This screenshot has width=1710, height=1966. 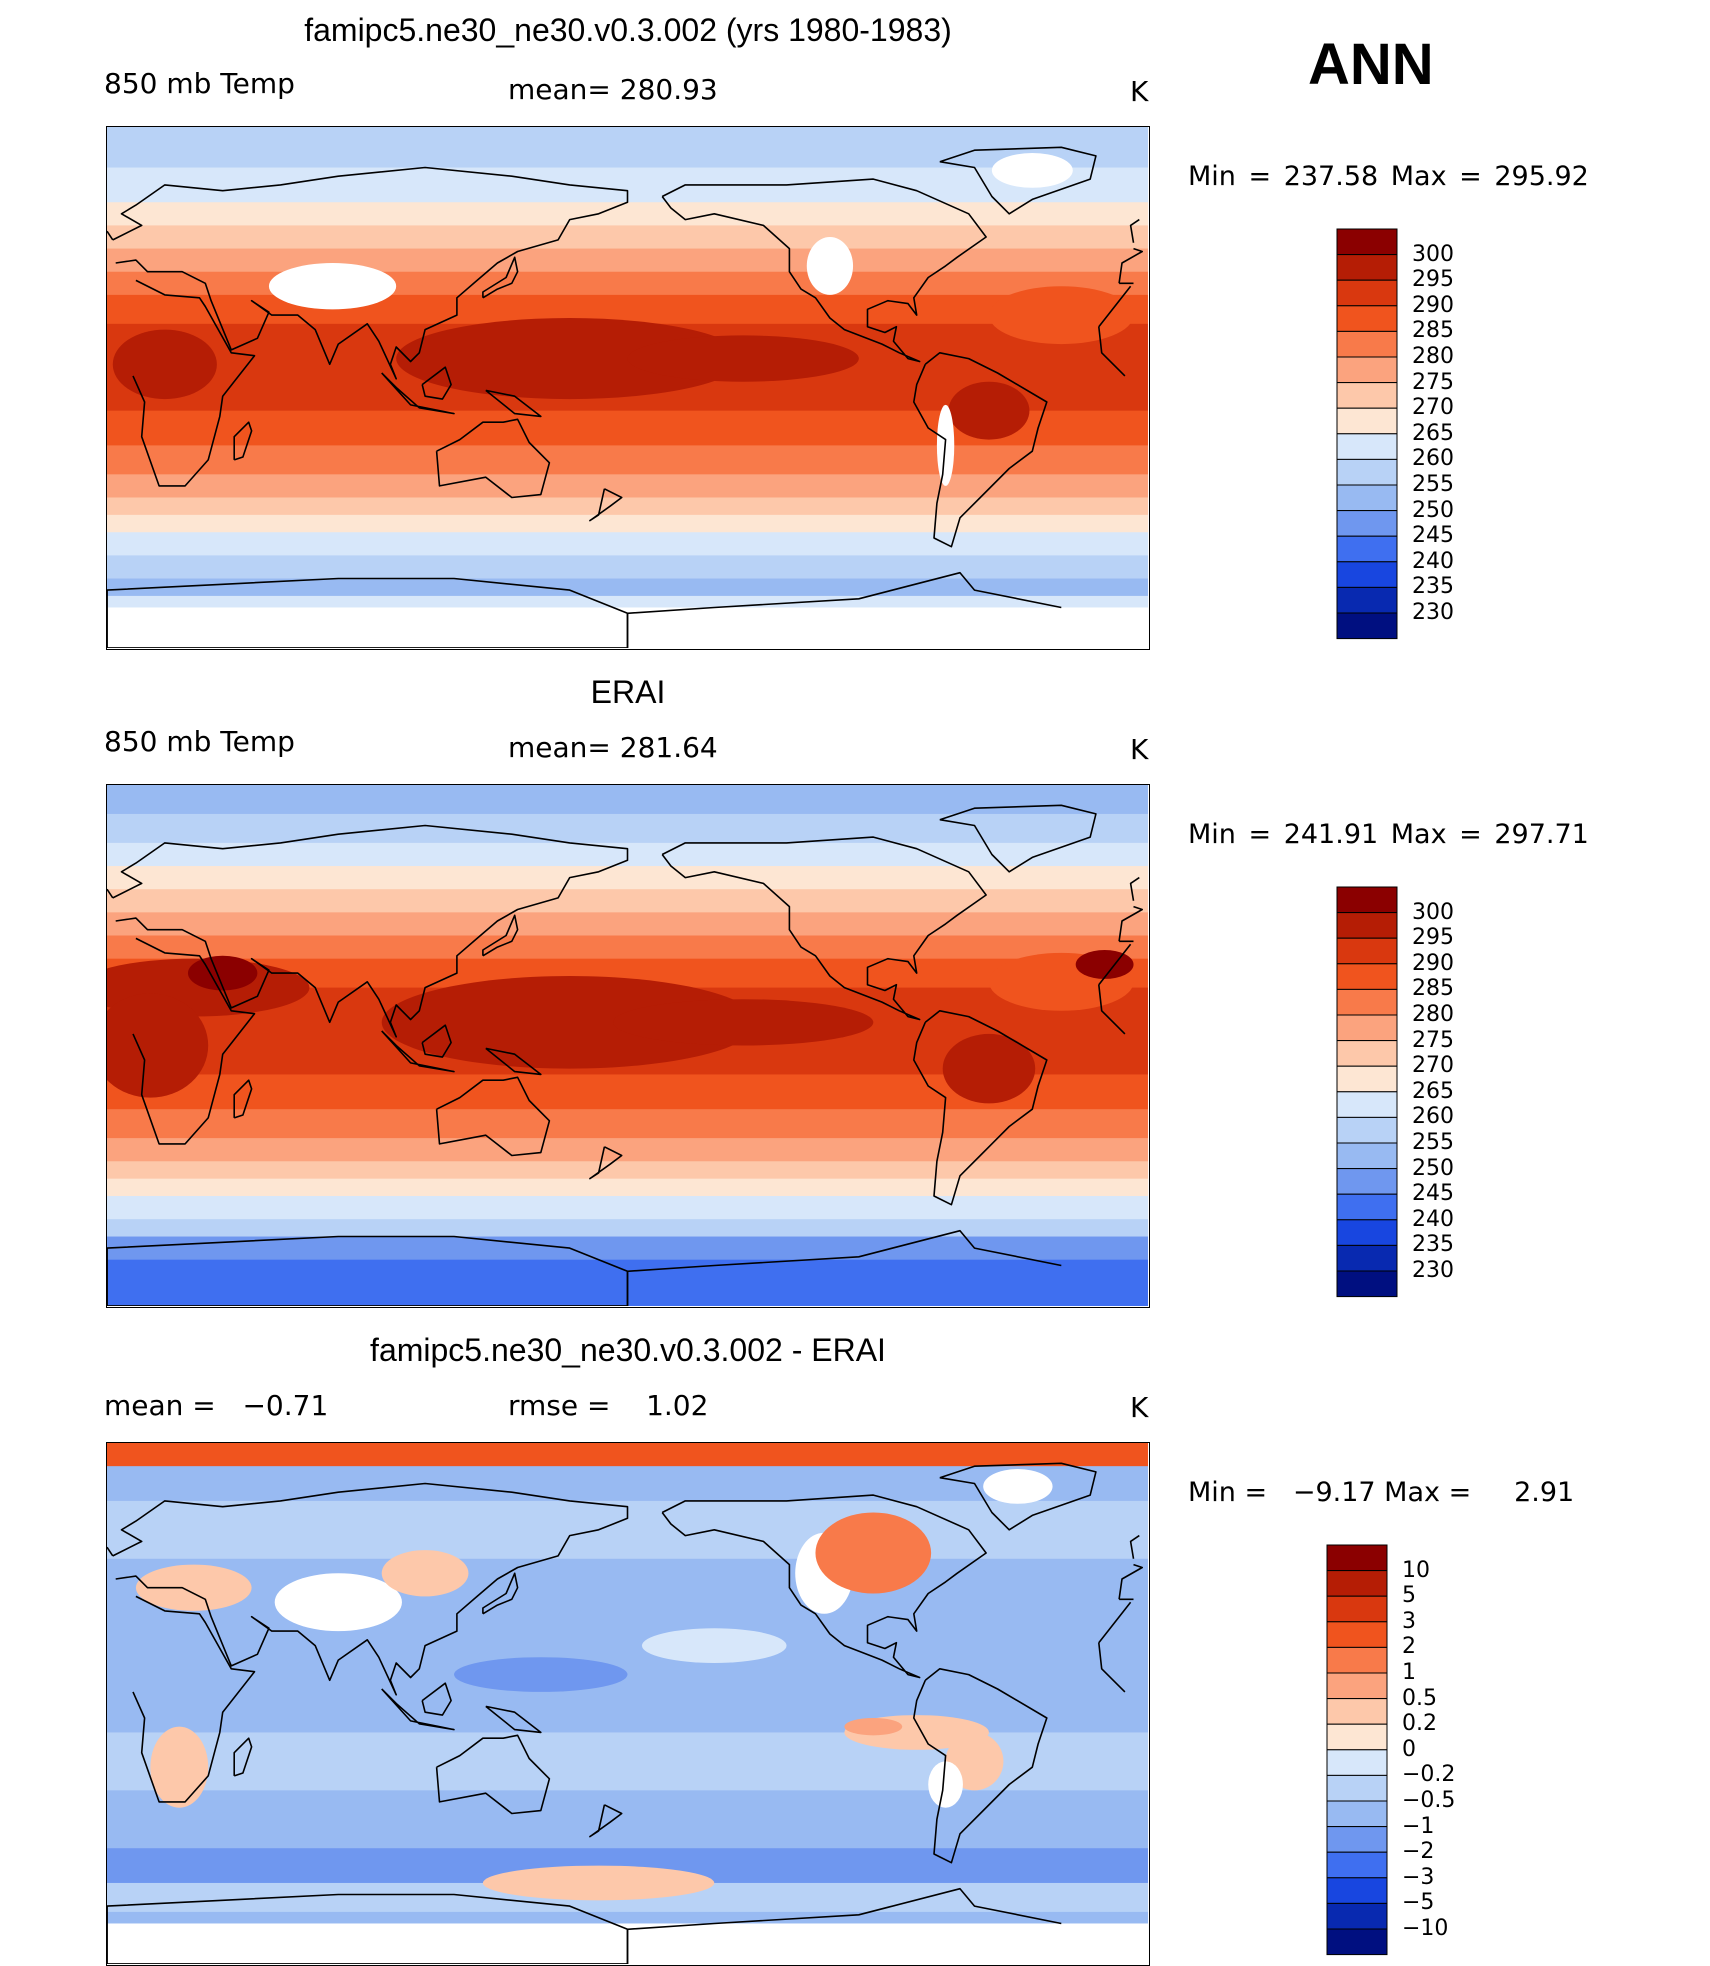 What do you see at coordinates (199, 741) in the screenshot?
I see `panel-2-variable-label: 850 mb Temp` at bounding box center [199, 741].